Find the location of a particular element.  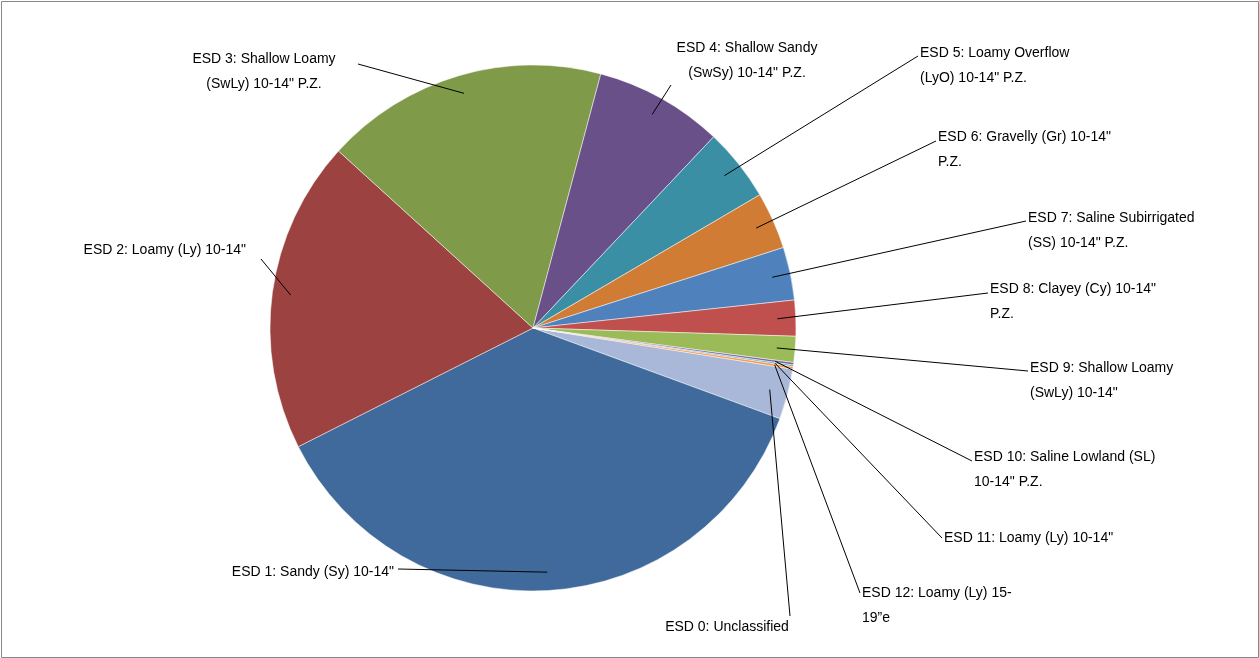

slice-label: ESD 2: Loamy (Ly) 10-14" is located at coordinates (165, 249).